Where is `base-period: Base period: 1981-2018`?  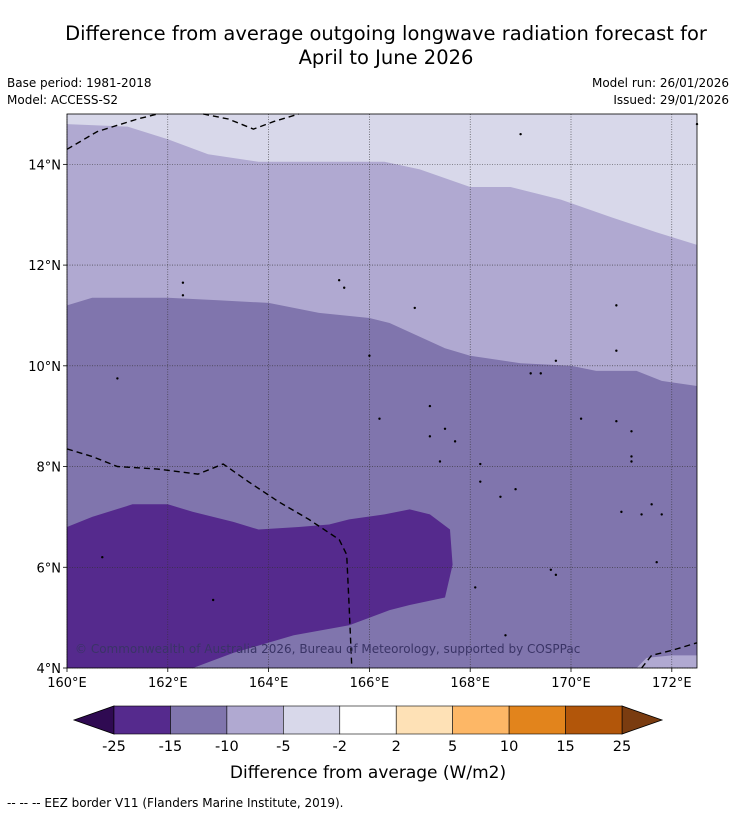
base-period: Base period: 1981-2018 is located at coordinates (79, 83).